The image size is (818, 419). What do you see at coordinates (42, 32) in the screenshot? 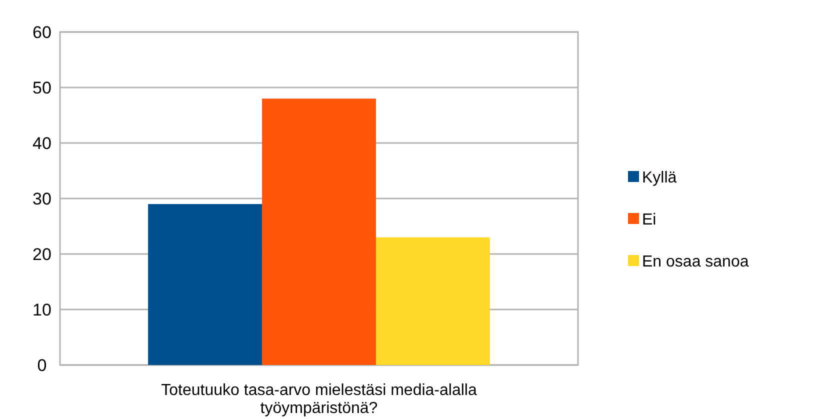
I see `y-tick-label: 60` at bounding box center [42, 32].